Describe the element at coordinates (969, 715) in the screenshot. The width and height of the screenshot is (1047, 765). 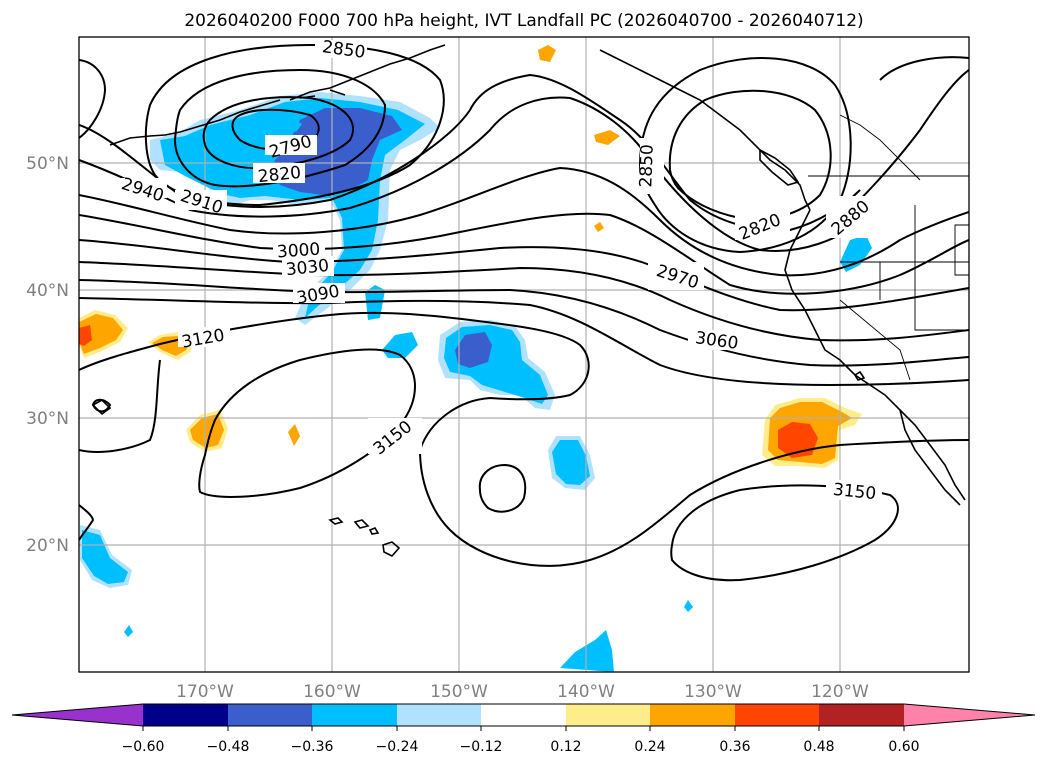
I see `colorbar-over-arrow` at that location.